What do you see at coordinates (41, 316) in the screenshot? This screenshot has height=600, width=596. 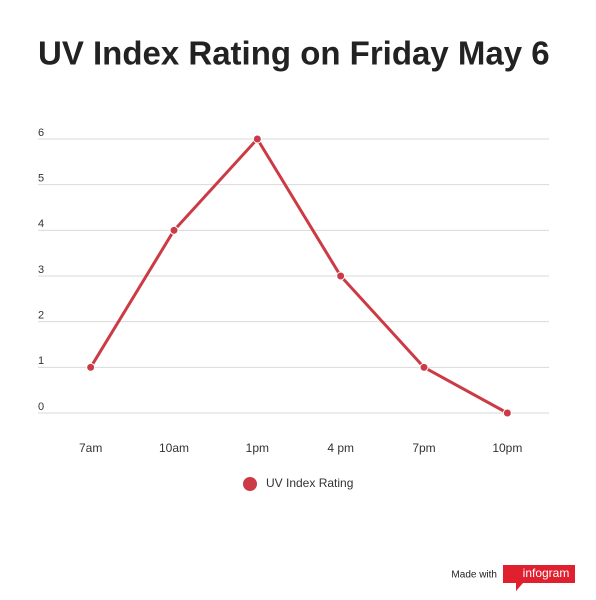 I see `y-tick-label: 2` at bounding box center [41, 316].